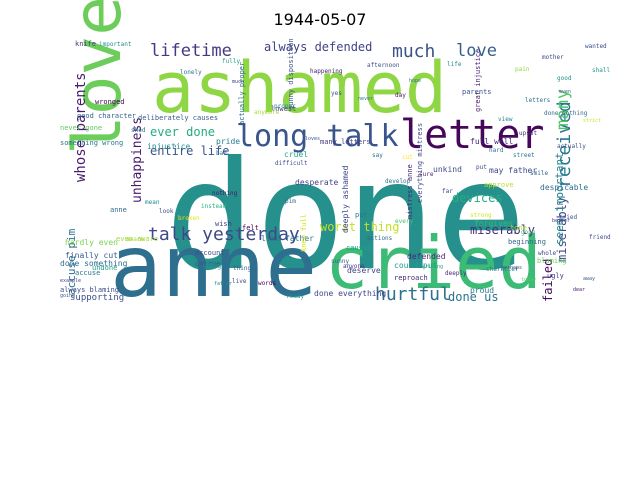  I want to click on cloud-word: shall, so click(601, 70).